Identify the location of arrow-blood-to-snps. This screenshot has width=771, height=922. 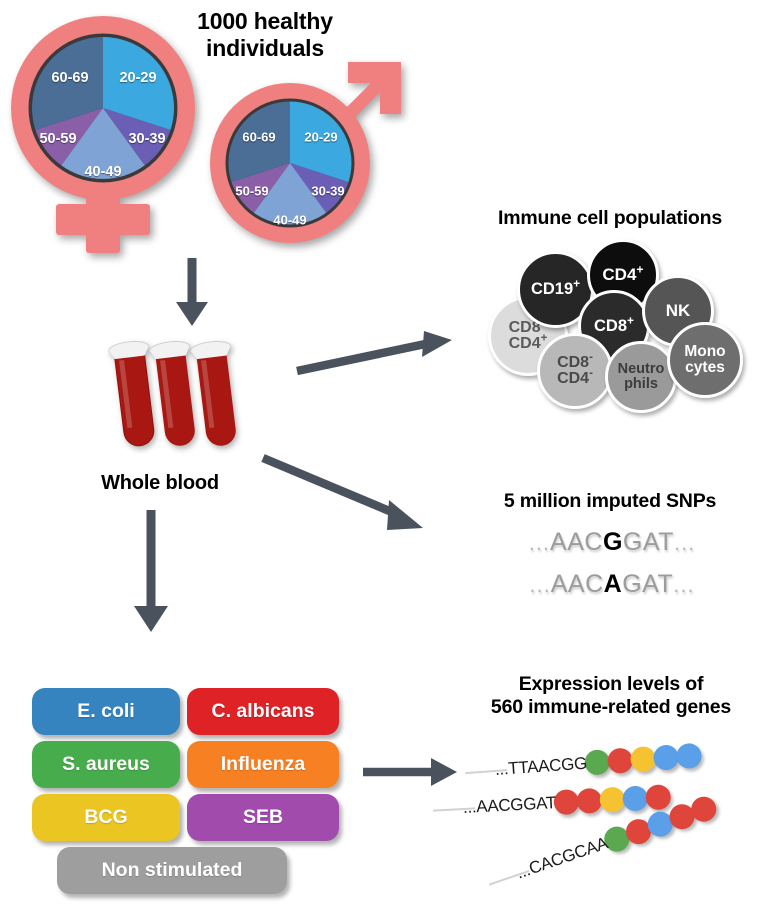
(349, 501).